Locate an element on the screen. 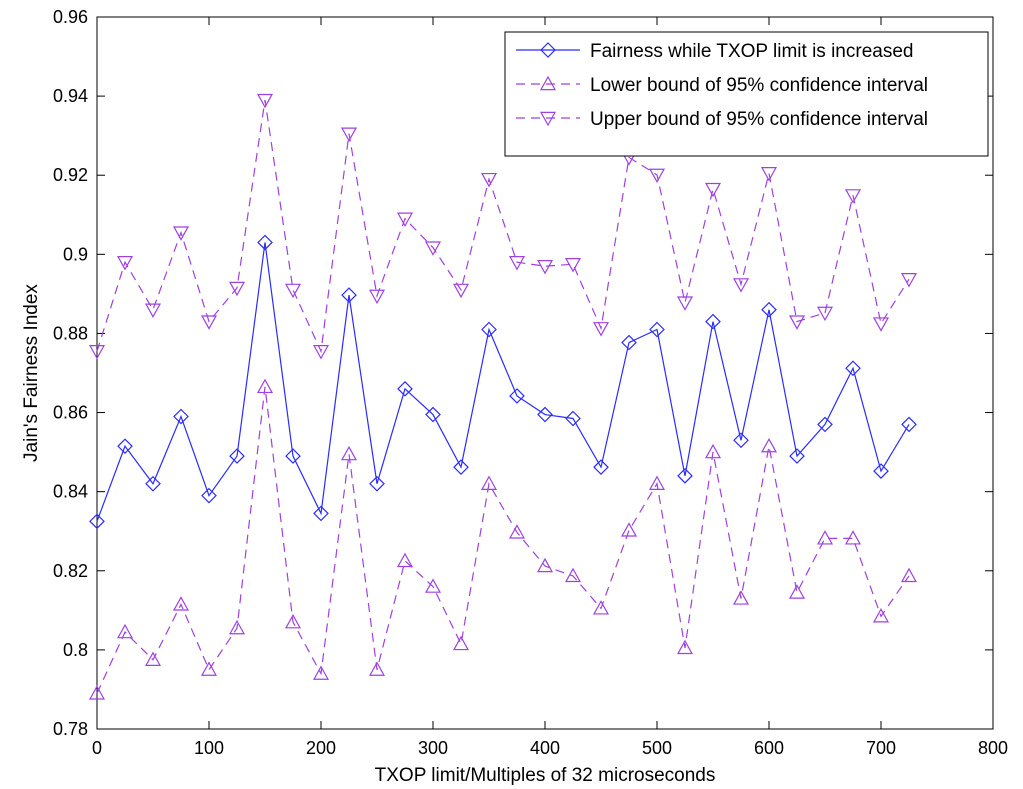 The width and height of the screenshot is (1023, 789). y-tick-label: 0.88 is located at coordinates (70, 333).